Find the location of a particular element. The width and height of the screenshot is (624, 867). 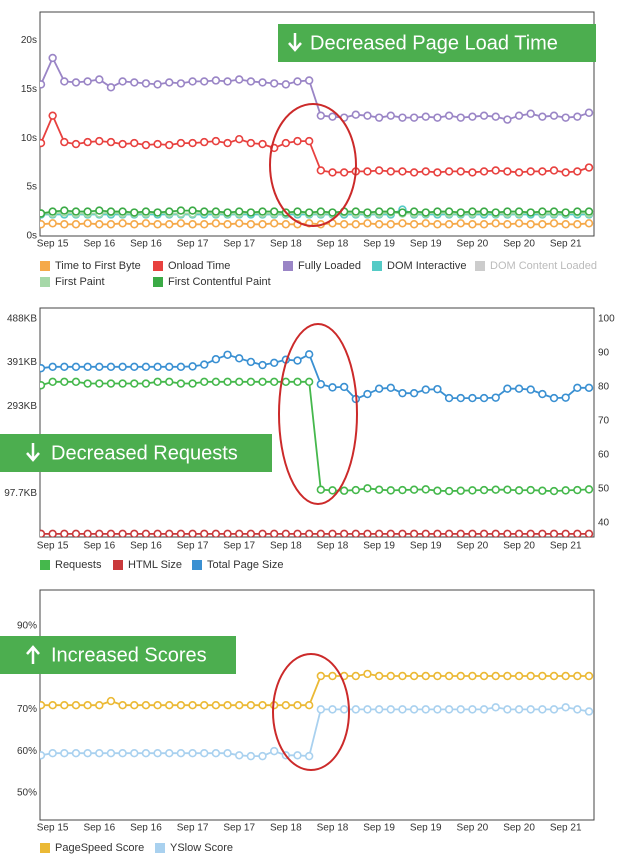

y2-tick-label: 70 is located at coordinates (604, 421).